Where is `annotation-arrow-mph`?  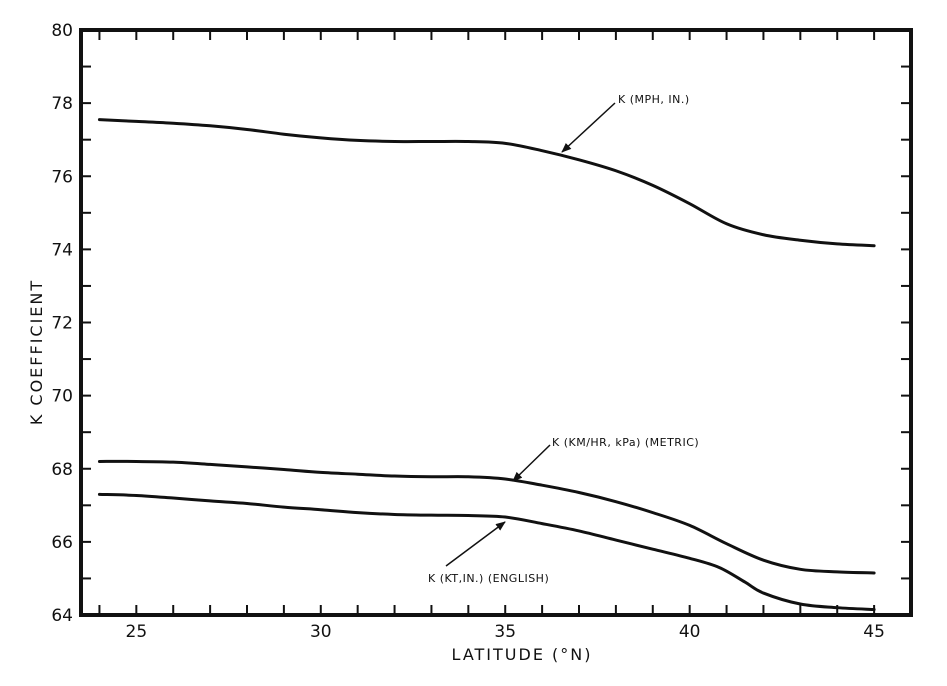
annotation-arrow-mph is located at coordinates (588, 127).